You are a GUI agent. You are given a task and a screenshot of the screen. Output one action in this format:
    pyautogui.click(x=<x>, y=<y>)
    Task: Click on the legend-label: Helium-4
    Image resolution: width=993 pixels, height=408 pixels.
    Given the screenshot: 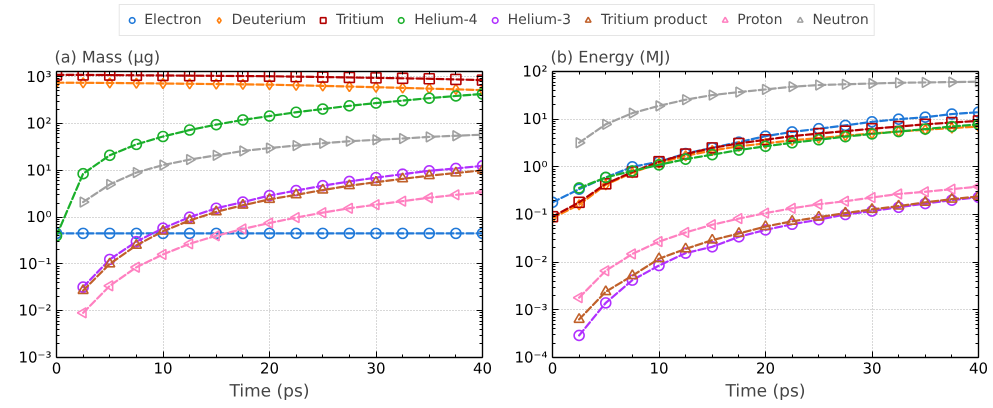 What is the action you would take?
    pyautogui.click(x=446, y=20)
    